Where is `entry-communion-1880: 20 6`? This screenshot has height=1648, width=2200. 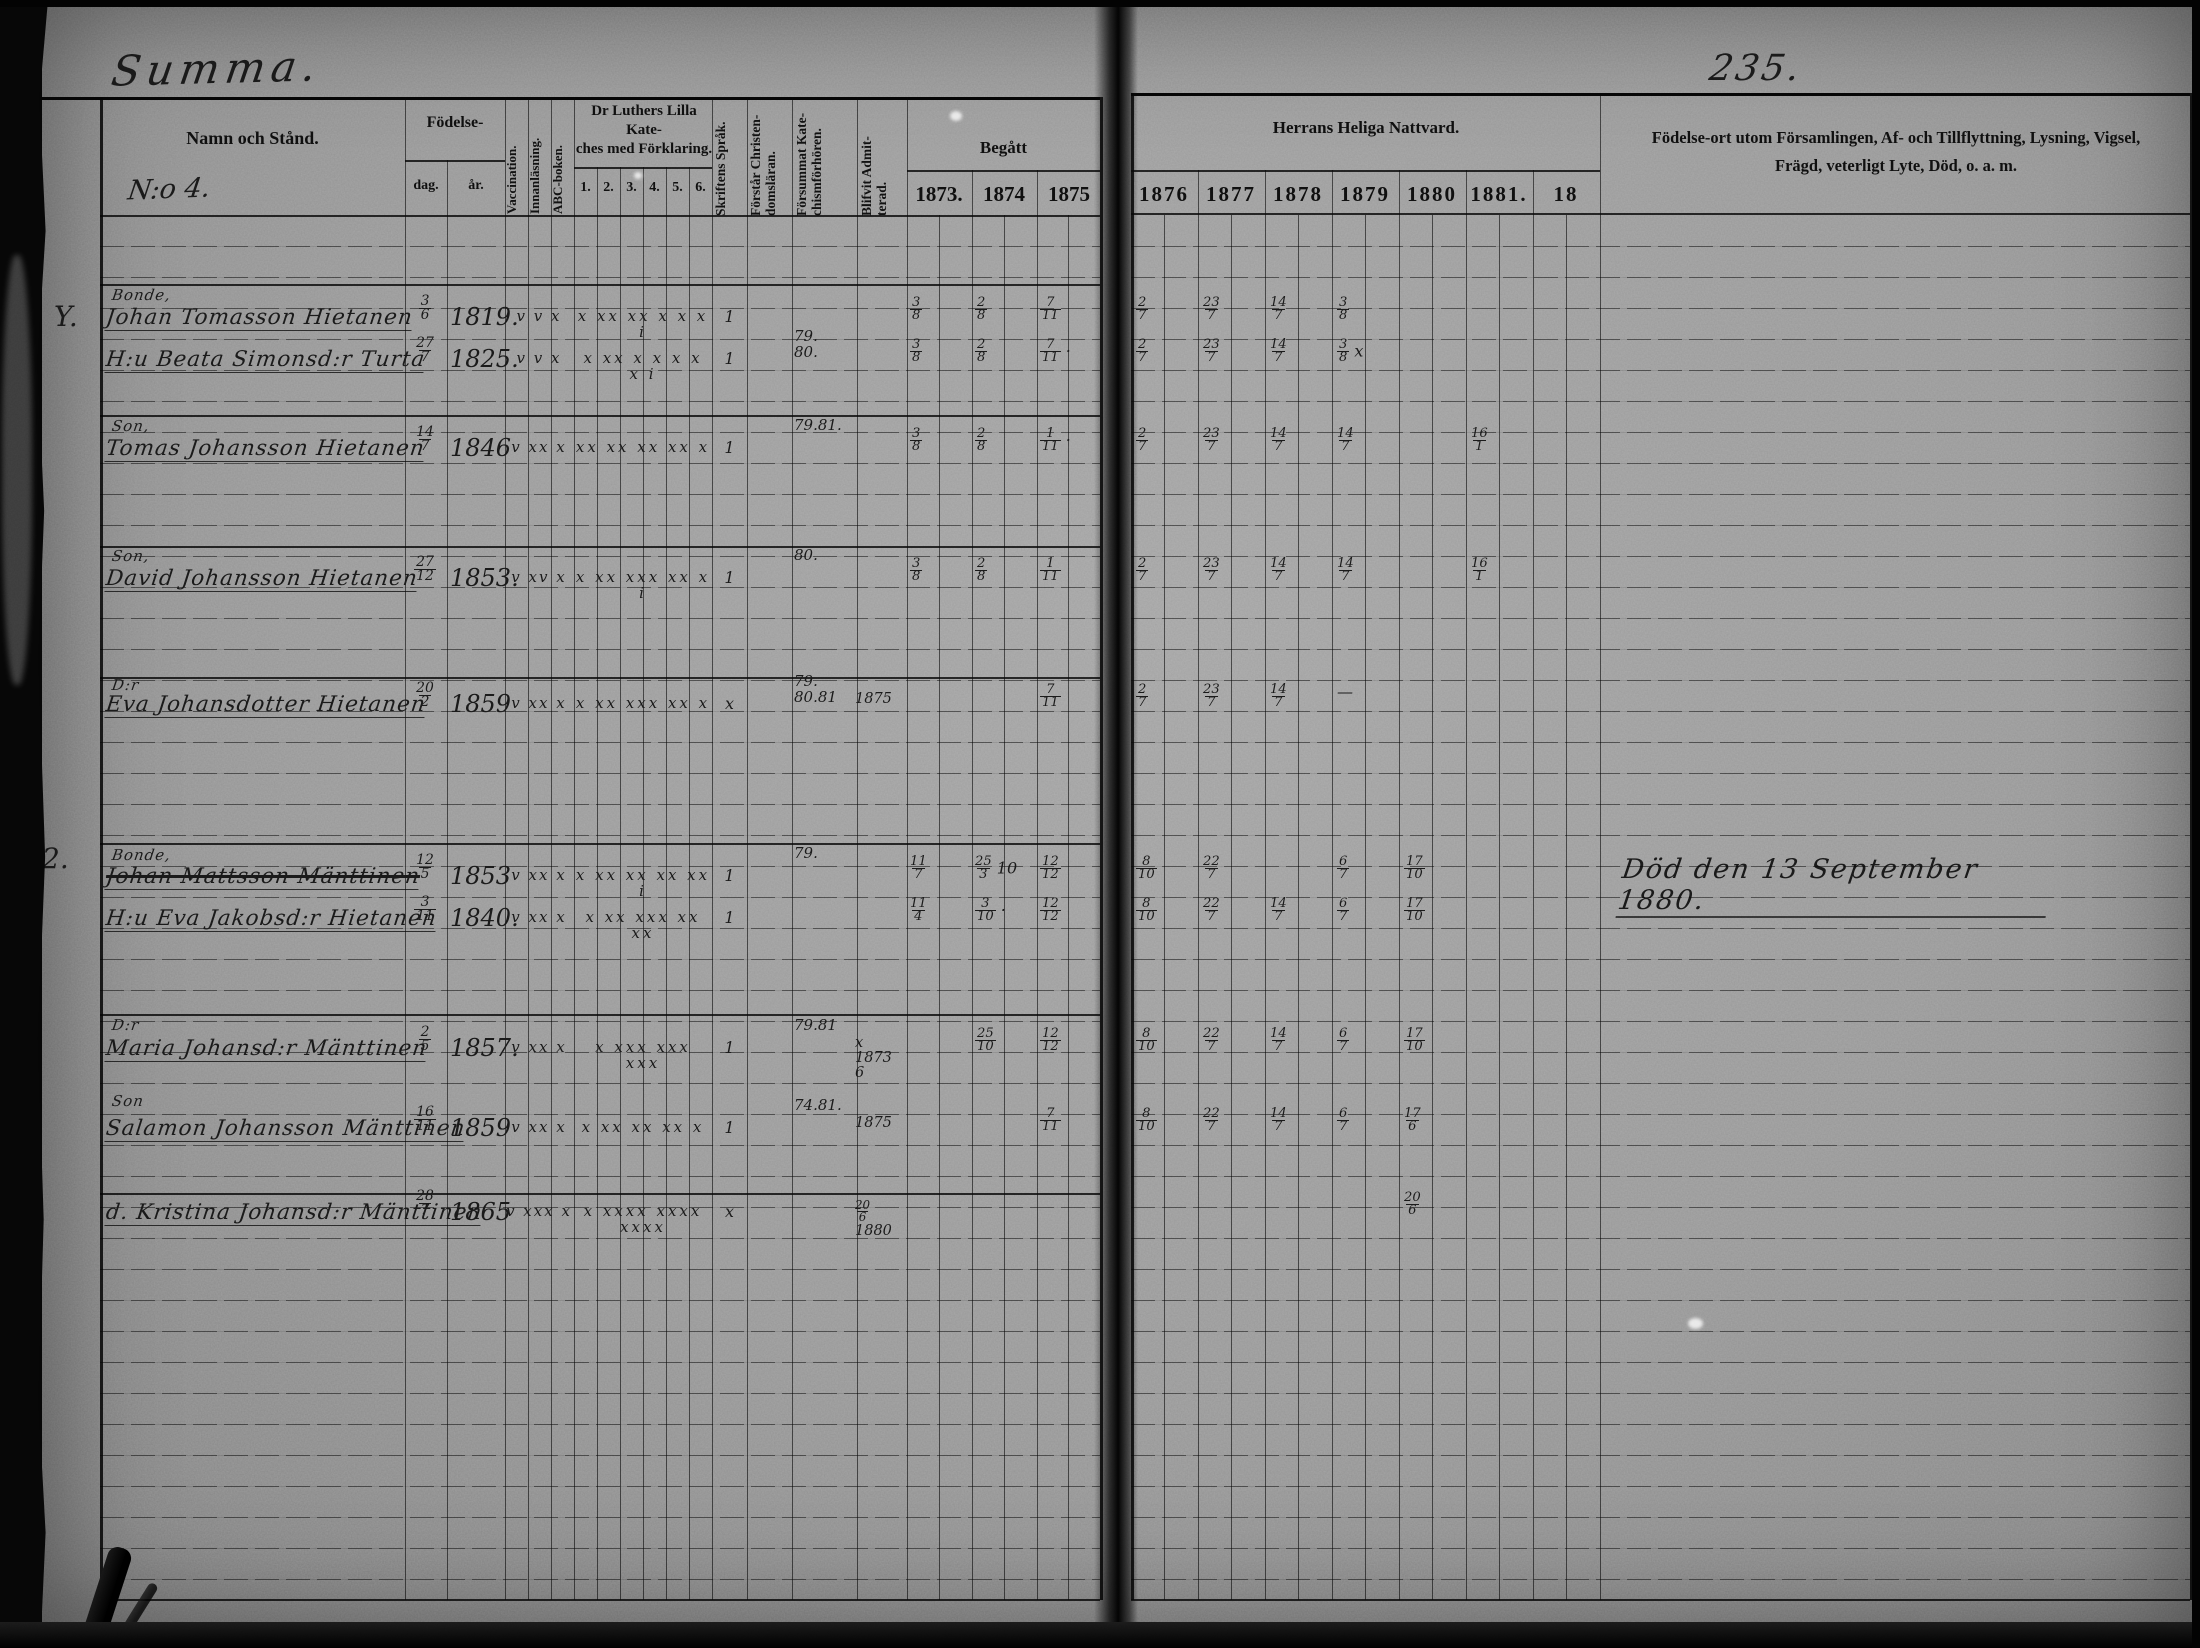 entry-communion-1880: 20 6 is located at coordinates (1412, 1204).